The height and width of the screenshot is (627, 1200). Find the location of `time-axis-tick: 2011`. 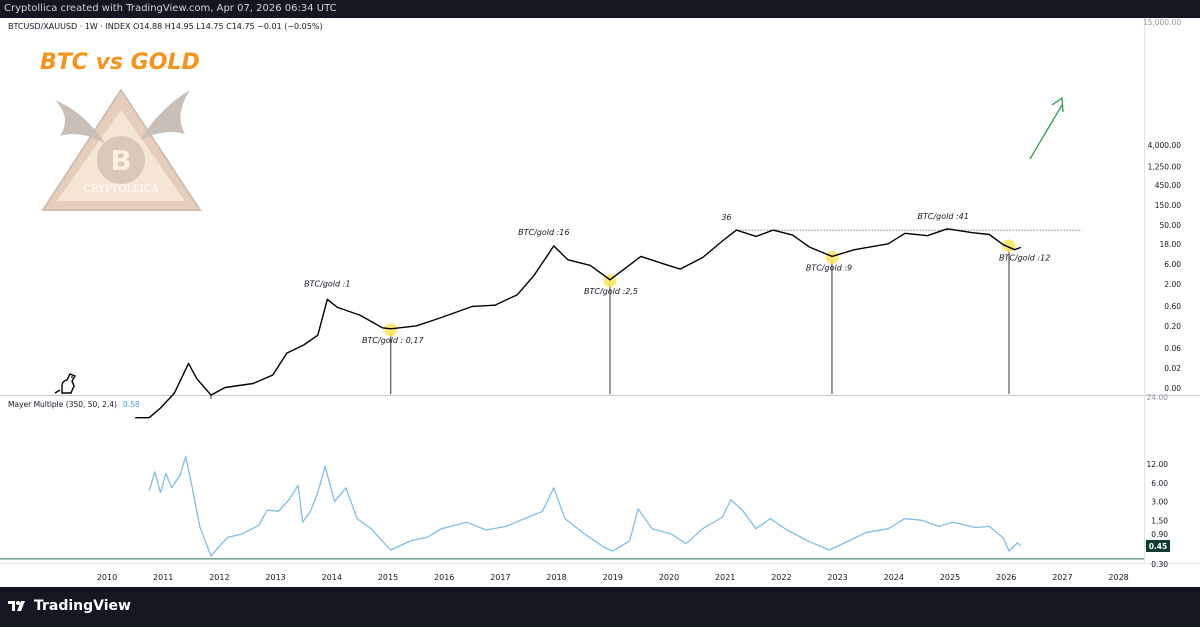

time-axis-tick: 2011 is located at coordinates (163, 577).